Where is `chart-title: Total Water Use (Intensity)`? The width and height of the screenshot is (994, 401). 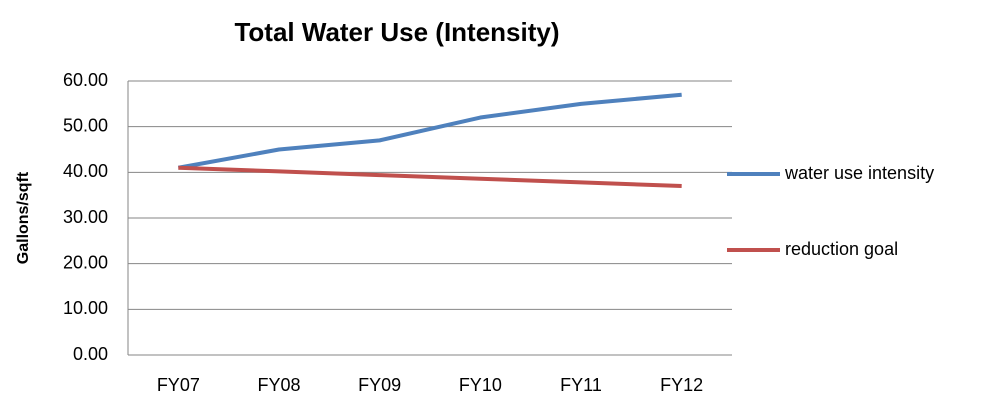 chart-title: Total Water Use (Intensity) is located at coordinates (396, 32).